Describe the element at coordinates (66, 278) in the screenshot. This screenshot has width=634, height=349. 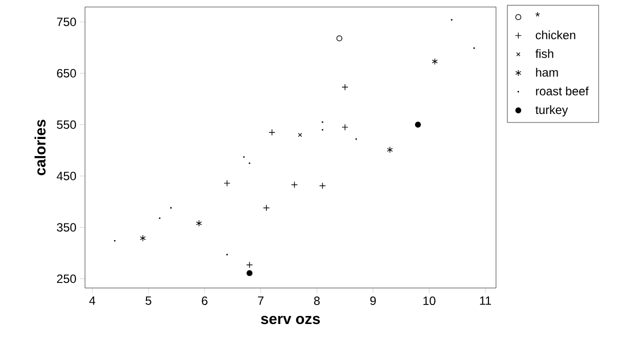
I see `y-tick-label: 250` at that location.